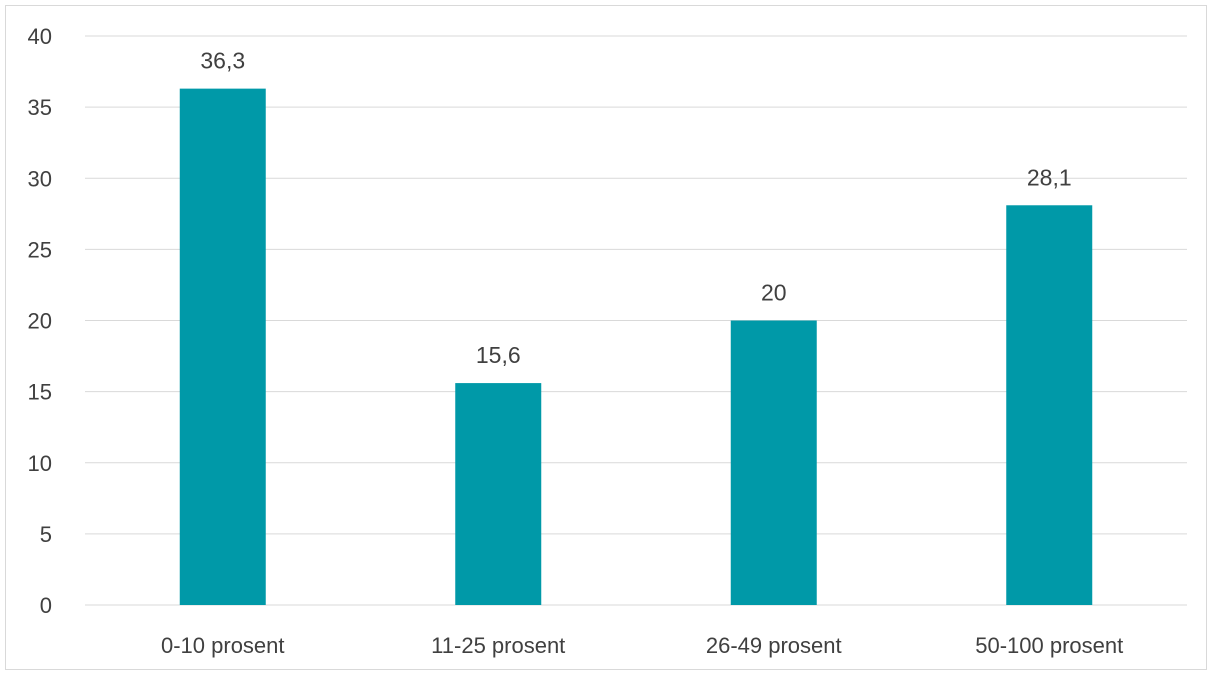 This screenshot has width=1213, height=675. Describe the element at coordinates (46, 534) in the screenshot. I see `y-tick-label: 5` at that location.